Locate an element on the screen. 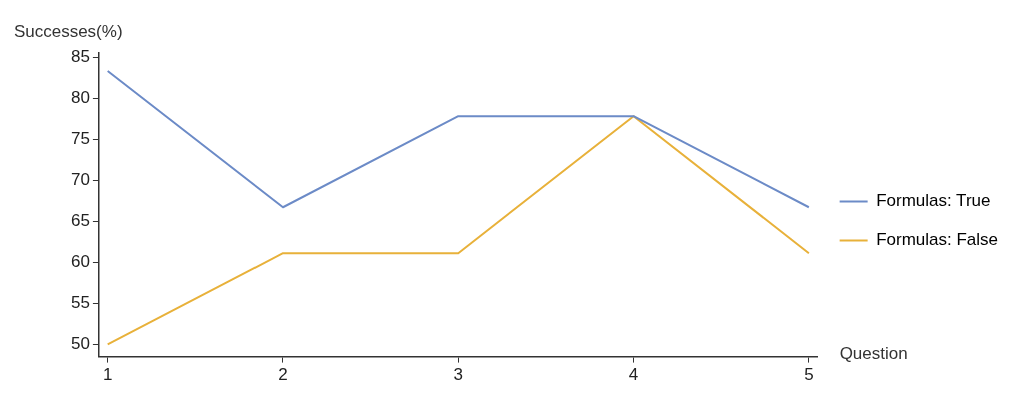 The image size is (1029, 404). y-tick-label: 80 is located at coordinates (80, 97).